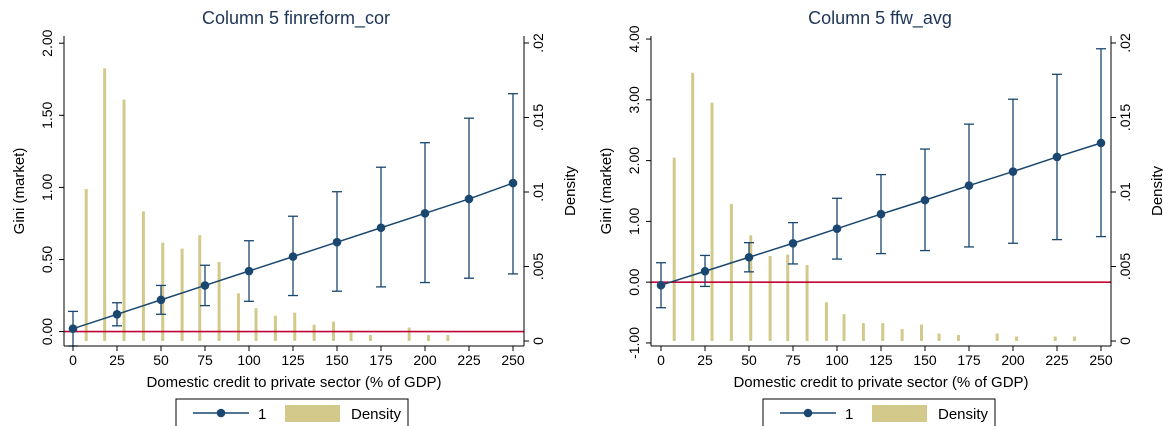  I want to click on y-tick-label: 4.00, so click(634, 38).